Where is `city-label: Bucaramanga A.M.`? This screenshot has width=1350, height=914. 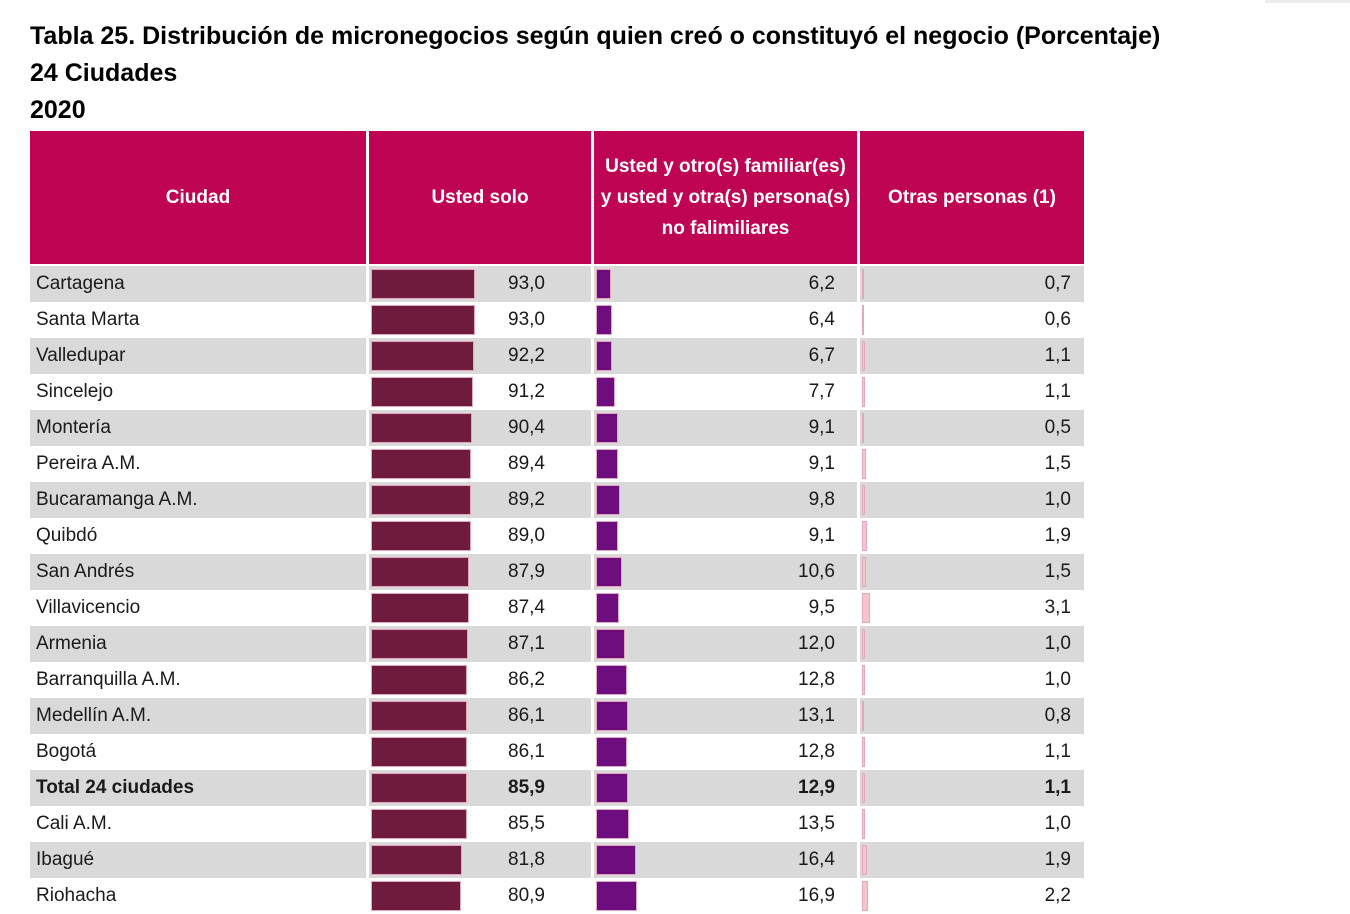 city-label: Bucaramanga A.M. is located at coordinates (117, 499).